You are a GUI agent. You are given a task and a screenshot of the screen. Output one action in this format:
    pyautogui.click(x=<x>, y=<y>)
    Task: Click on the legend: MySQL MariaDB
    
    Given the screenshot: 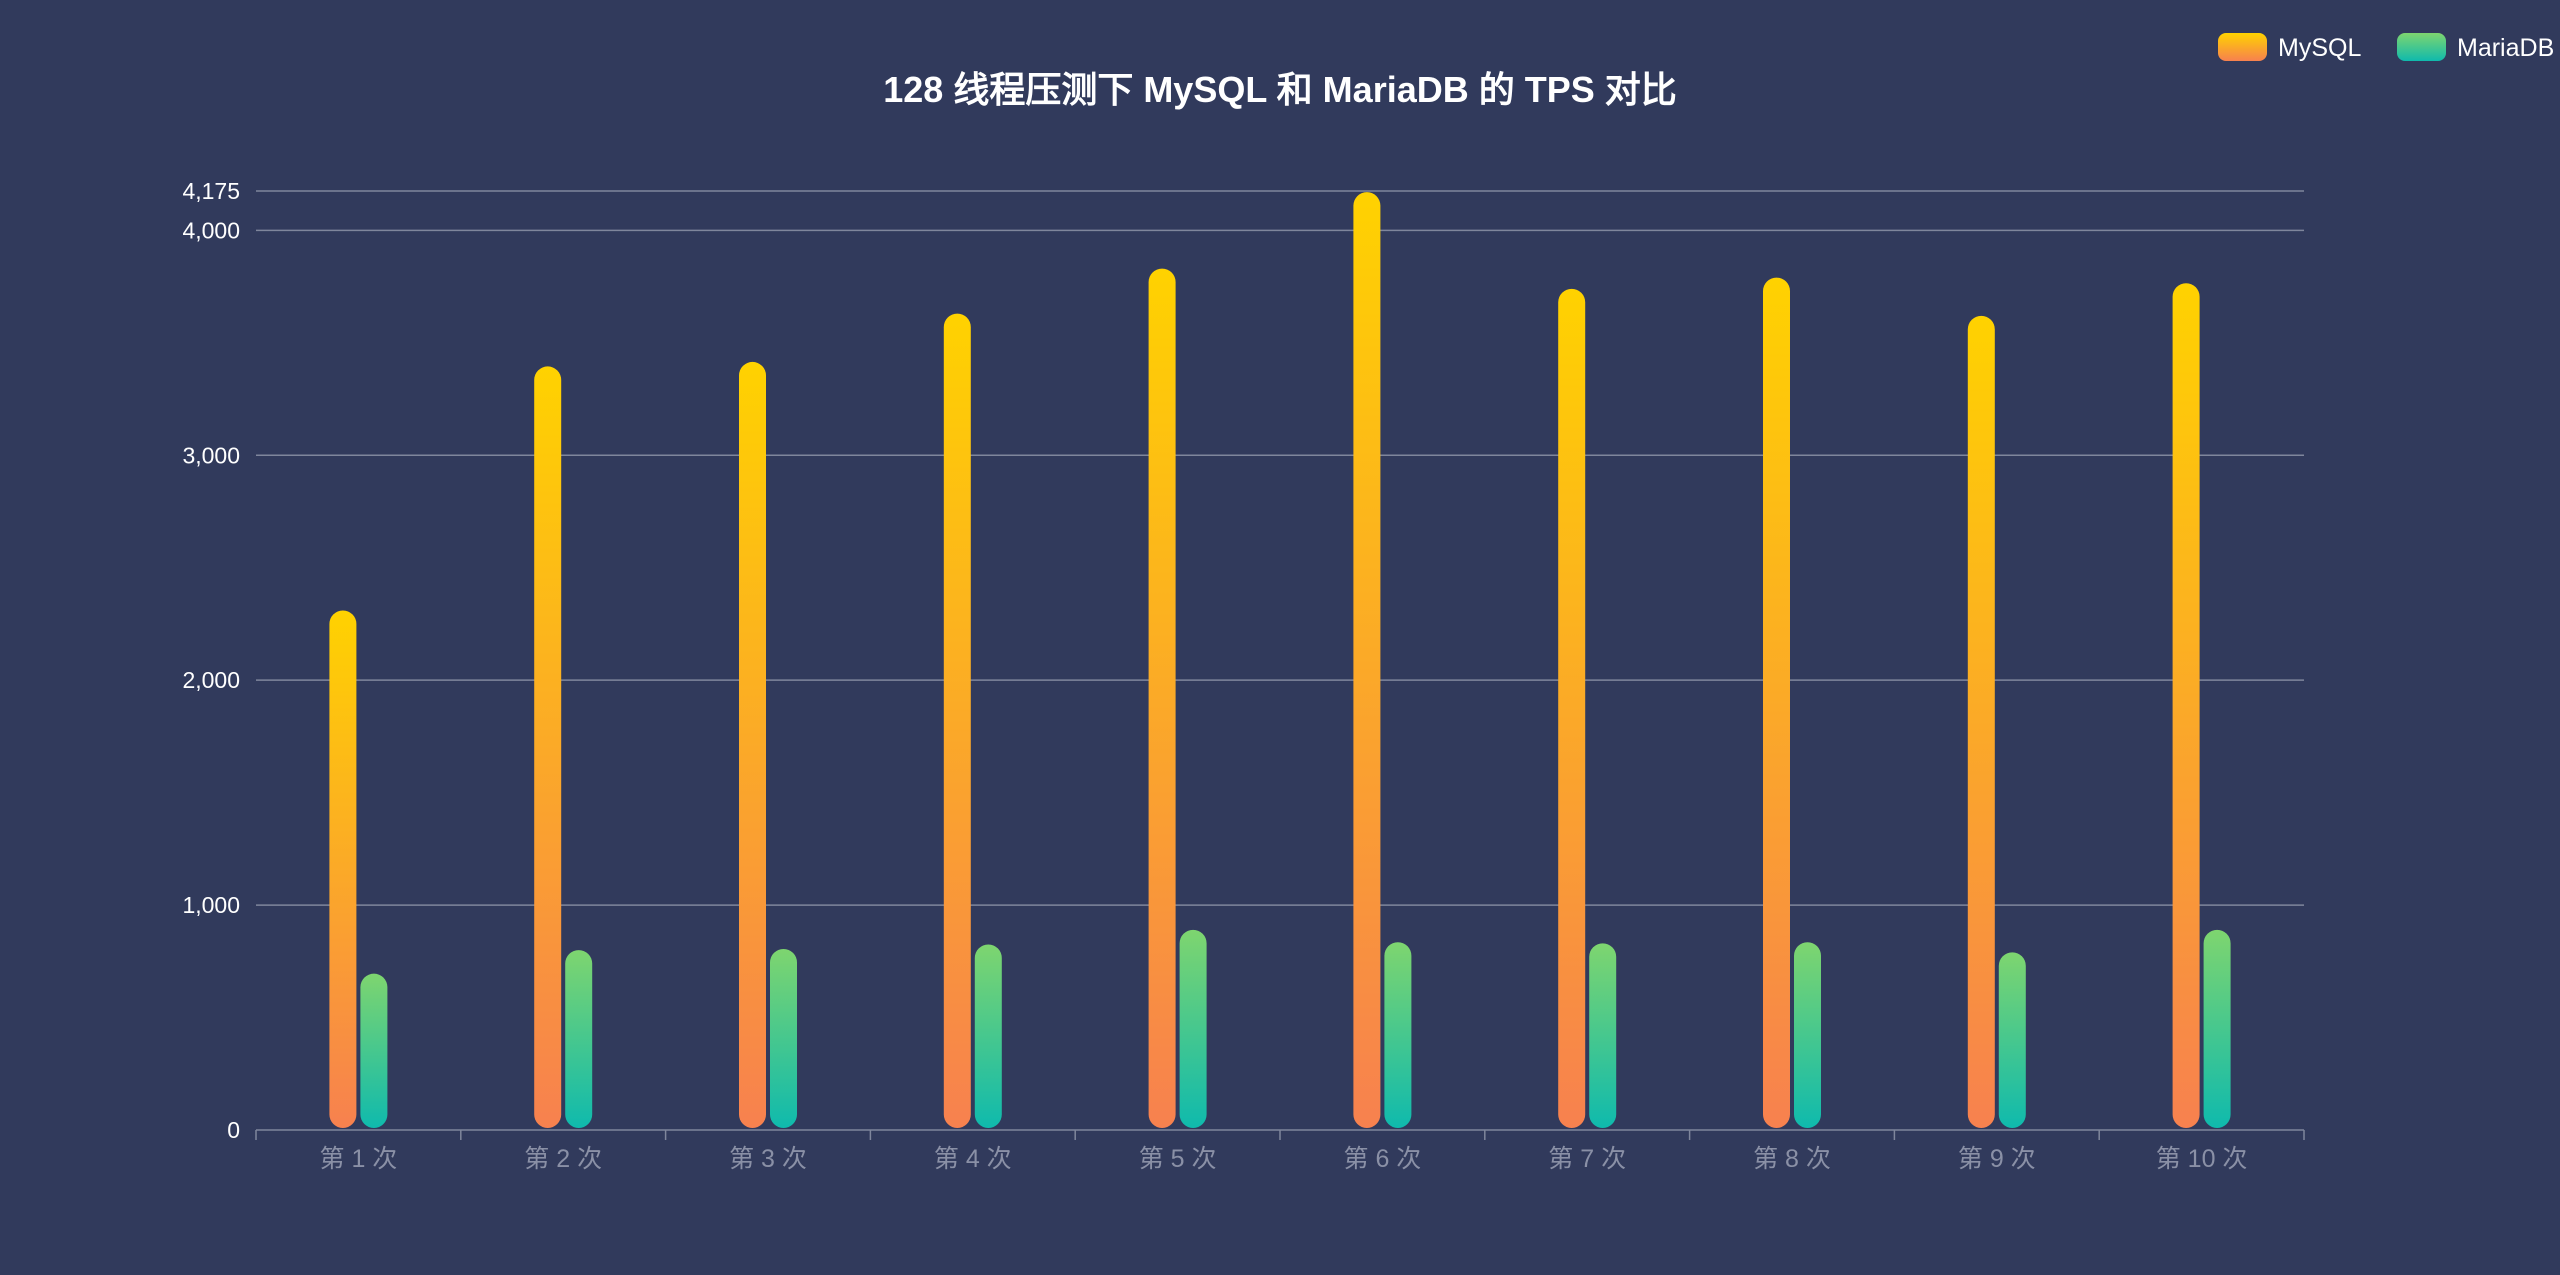 What is the action you would take?
    pyautogui.click(x=2386, y=47)
    